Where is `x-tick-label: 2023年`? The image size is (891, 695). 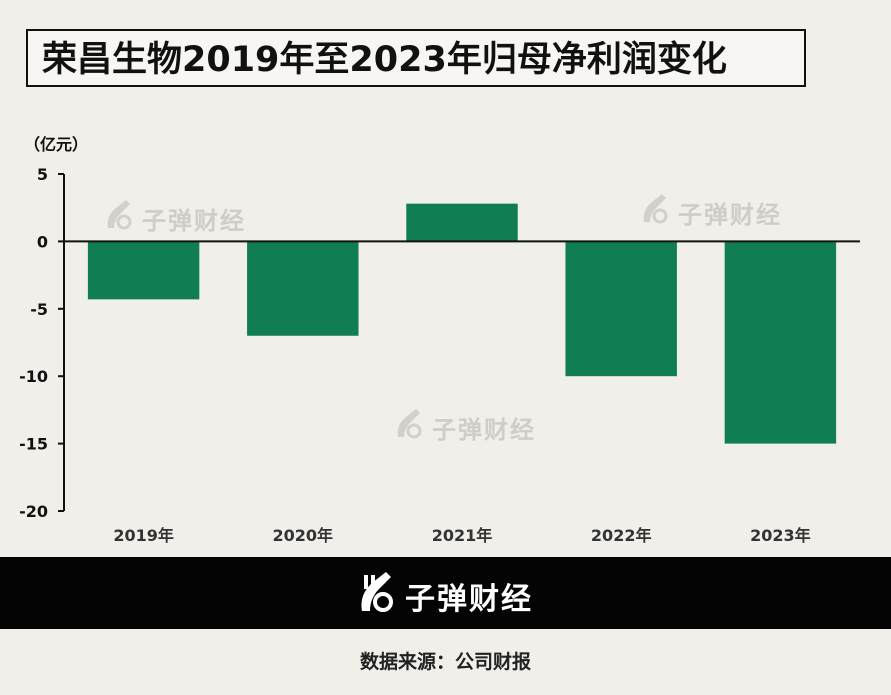 x-tick-label: 2023年 is located at coordinates (780, 535).